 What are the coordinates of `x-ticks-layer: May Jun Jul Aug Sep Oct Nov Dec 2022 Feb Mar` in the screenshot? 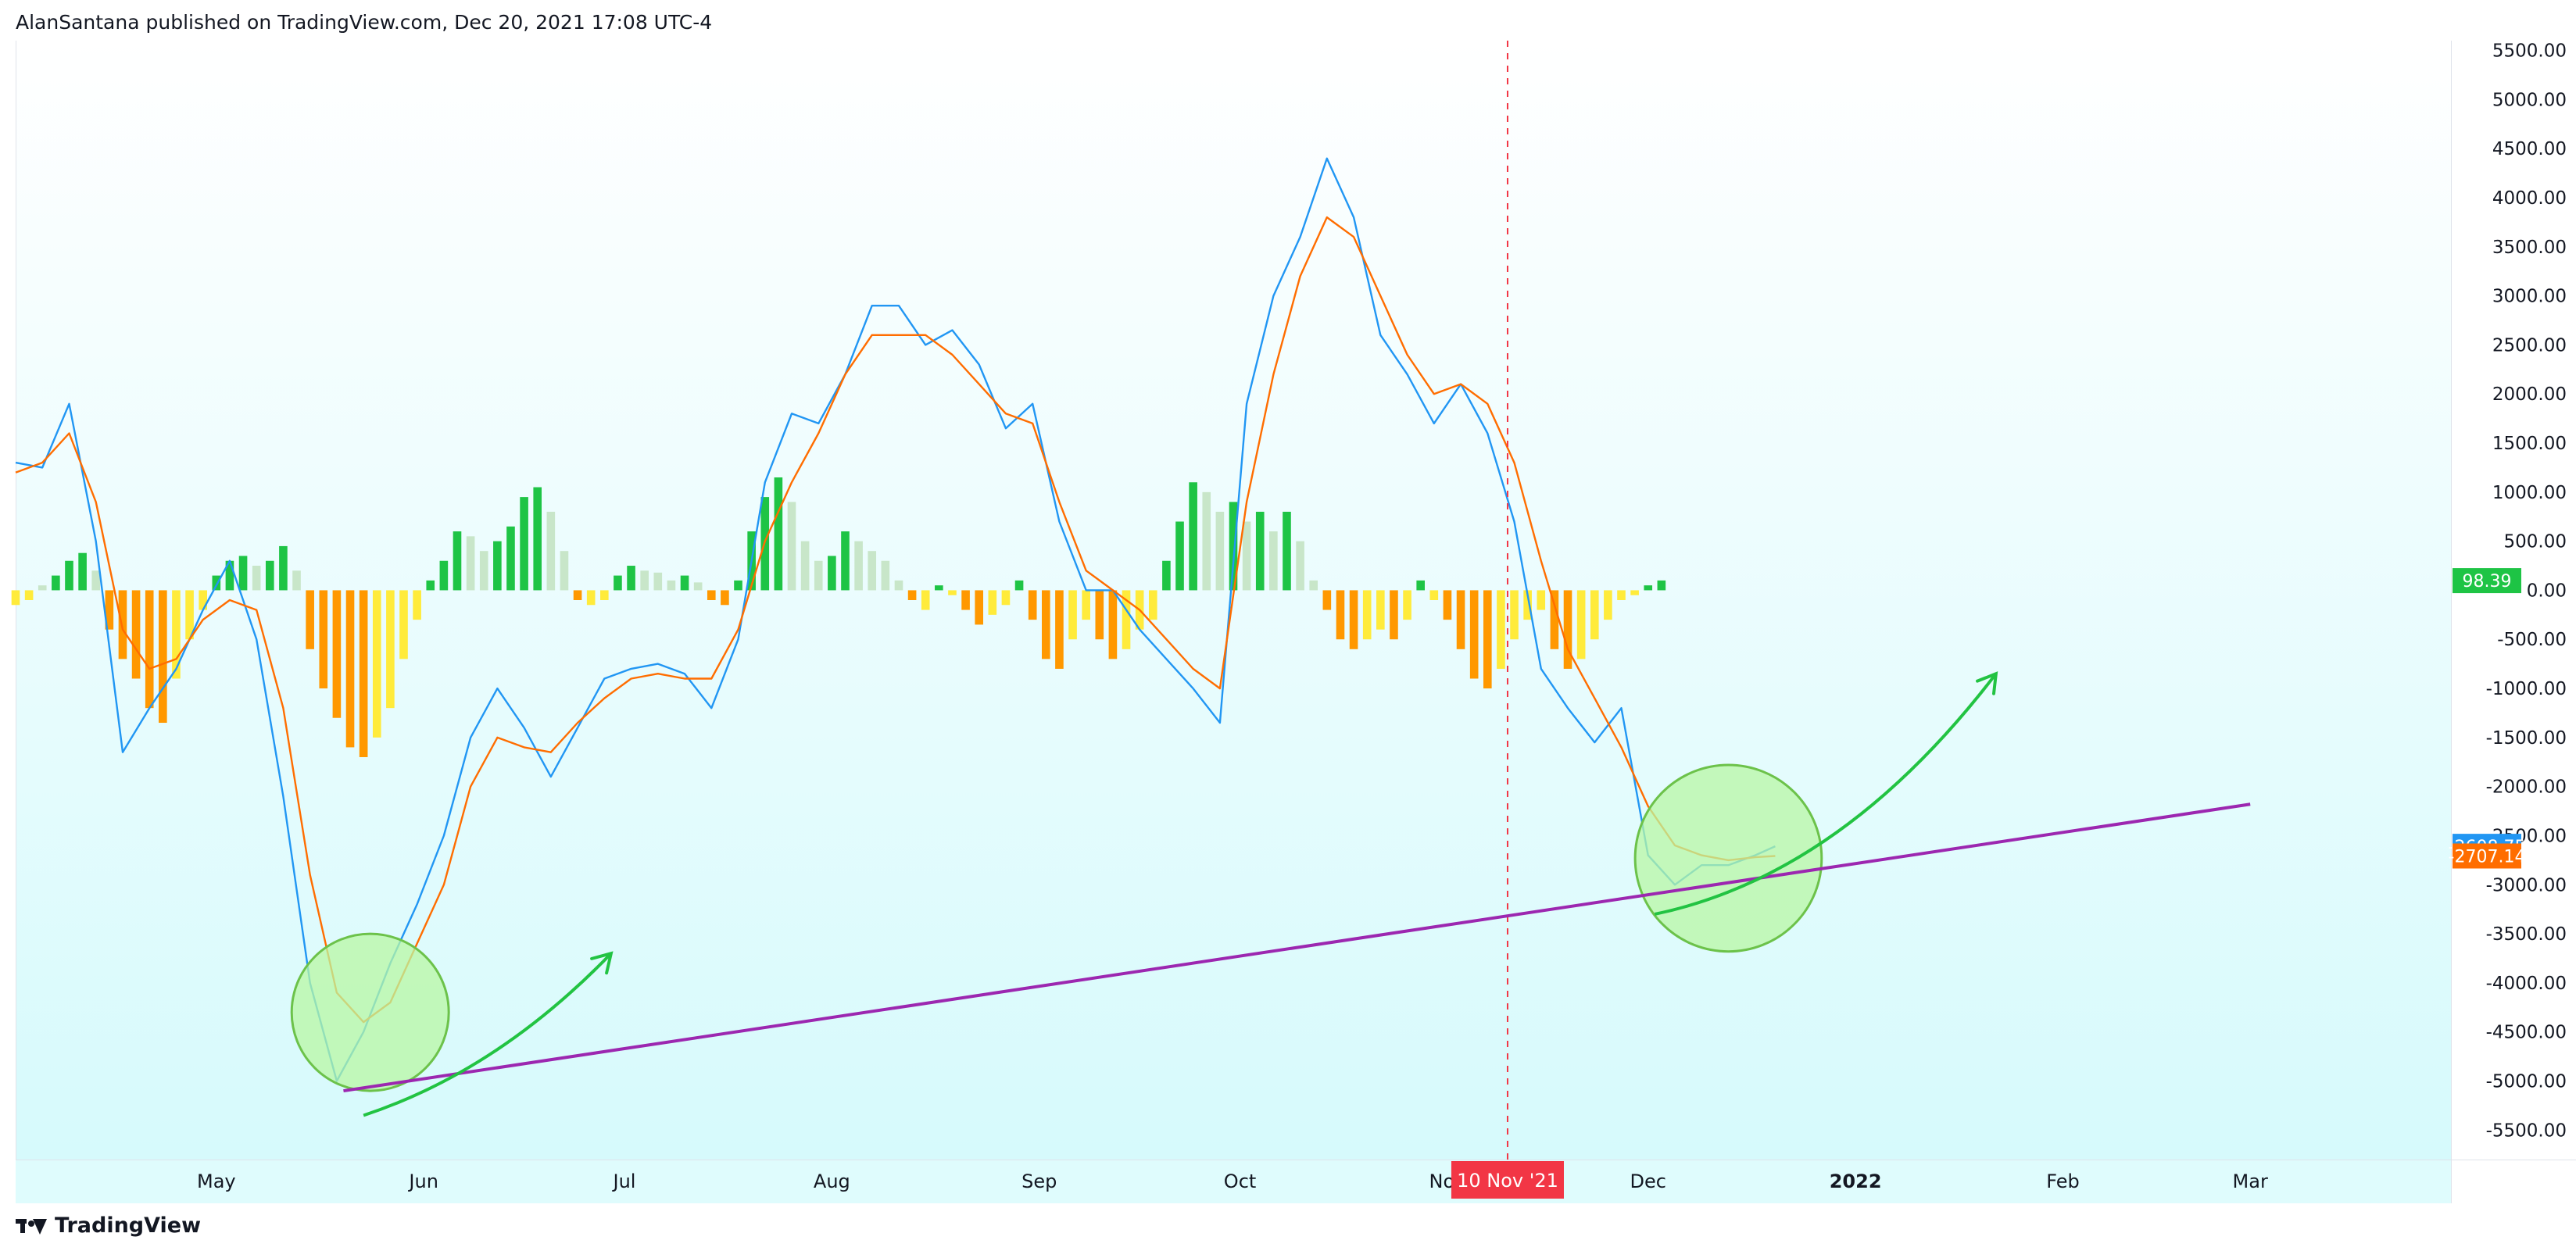 It's located at (1232, 1181).